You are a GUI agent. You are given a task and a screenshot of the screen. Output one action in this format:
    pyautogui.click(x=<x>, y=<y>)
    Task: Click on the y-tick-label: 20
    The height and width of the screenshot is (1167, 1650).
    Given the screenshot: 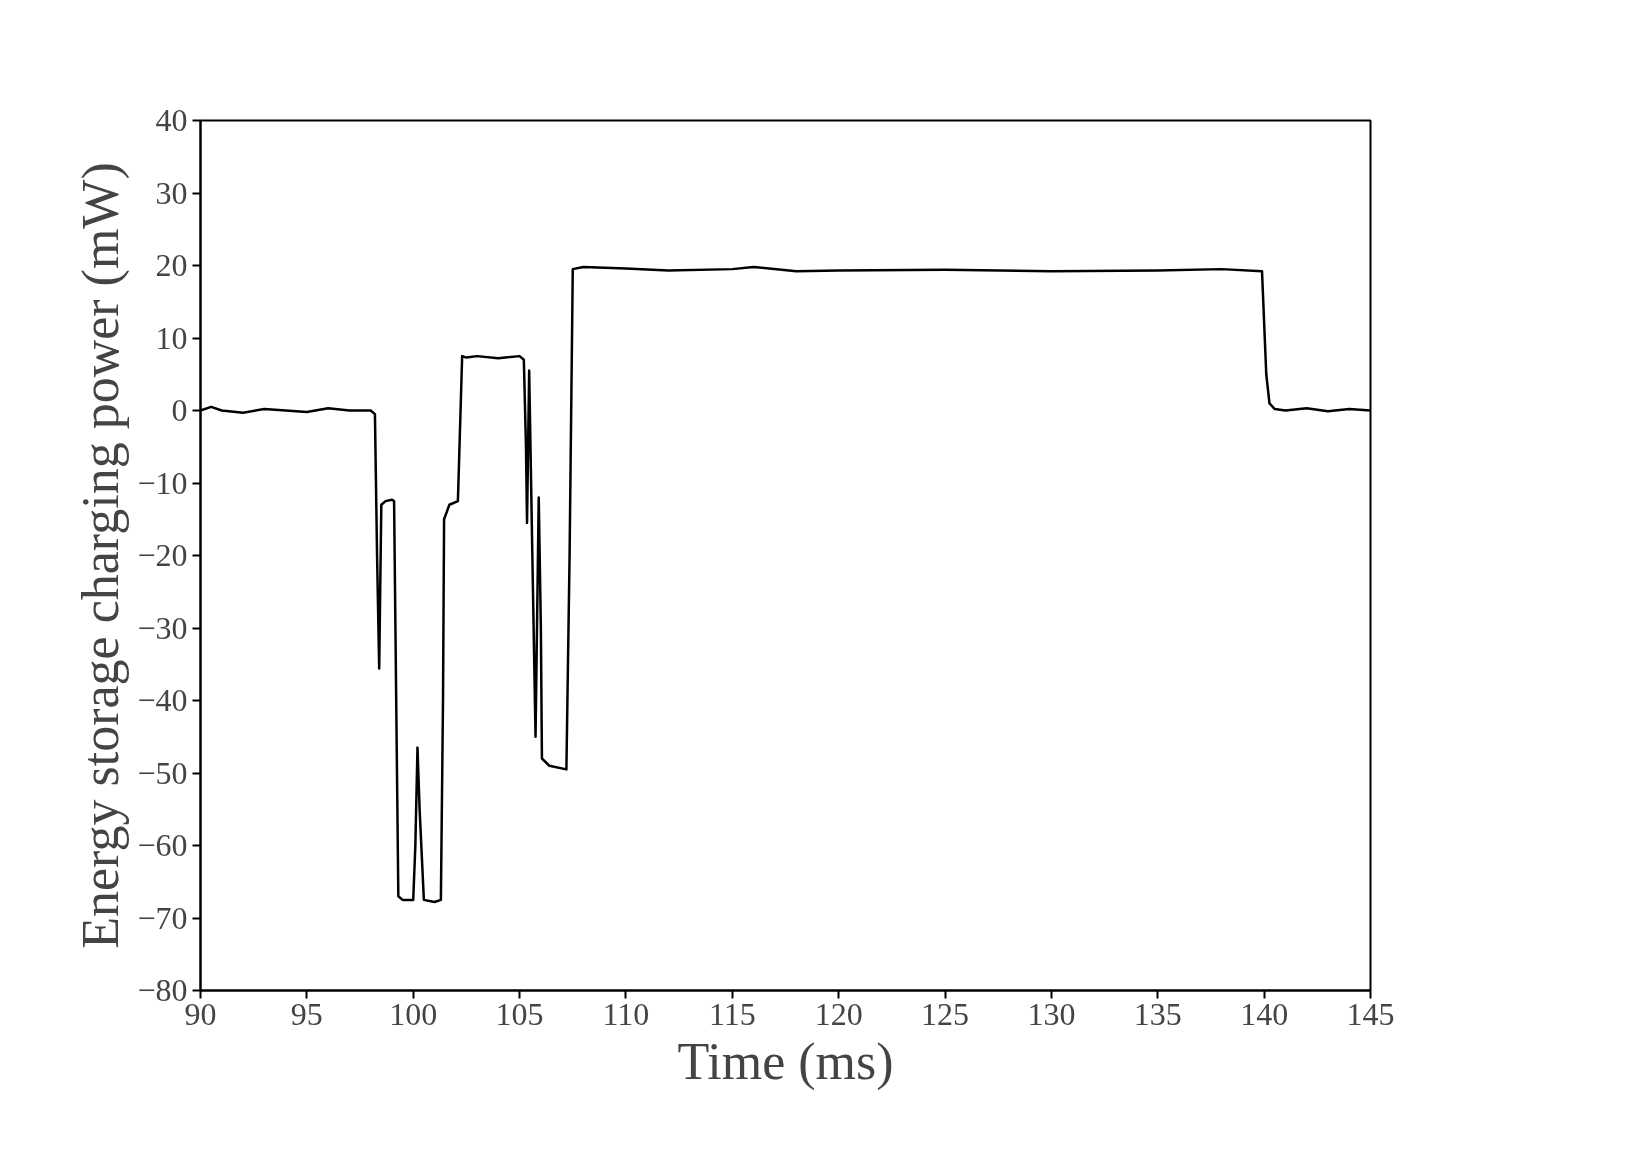 What is the action you would take?
    pyautogui.click(x=171, y=265)
    